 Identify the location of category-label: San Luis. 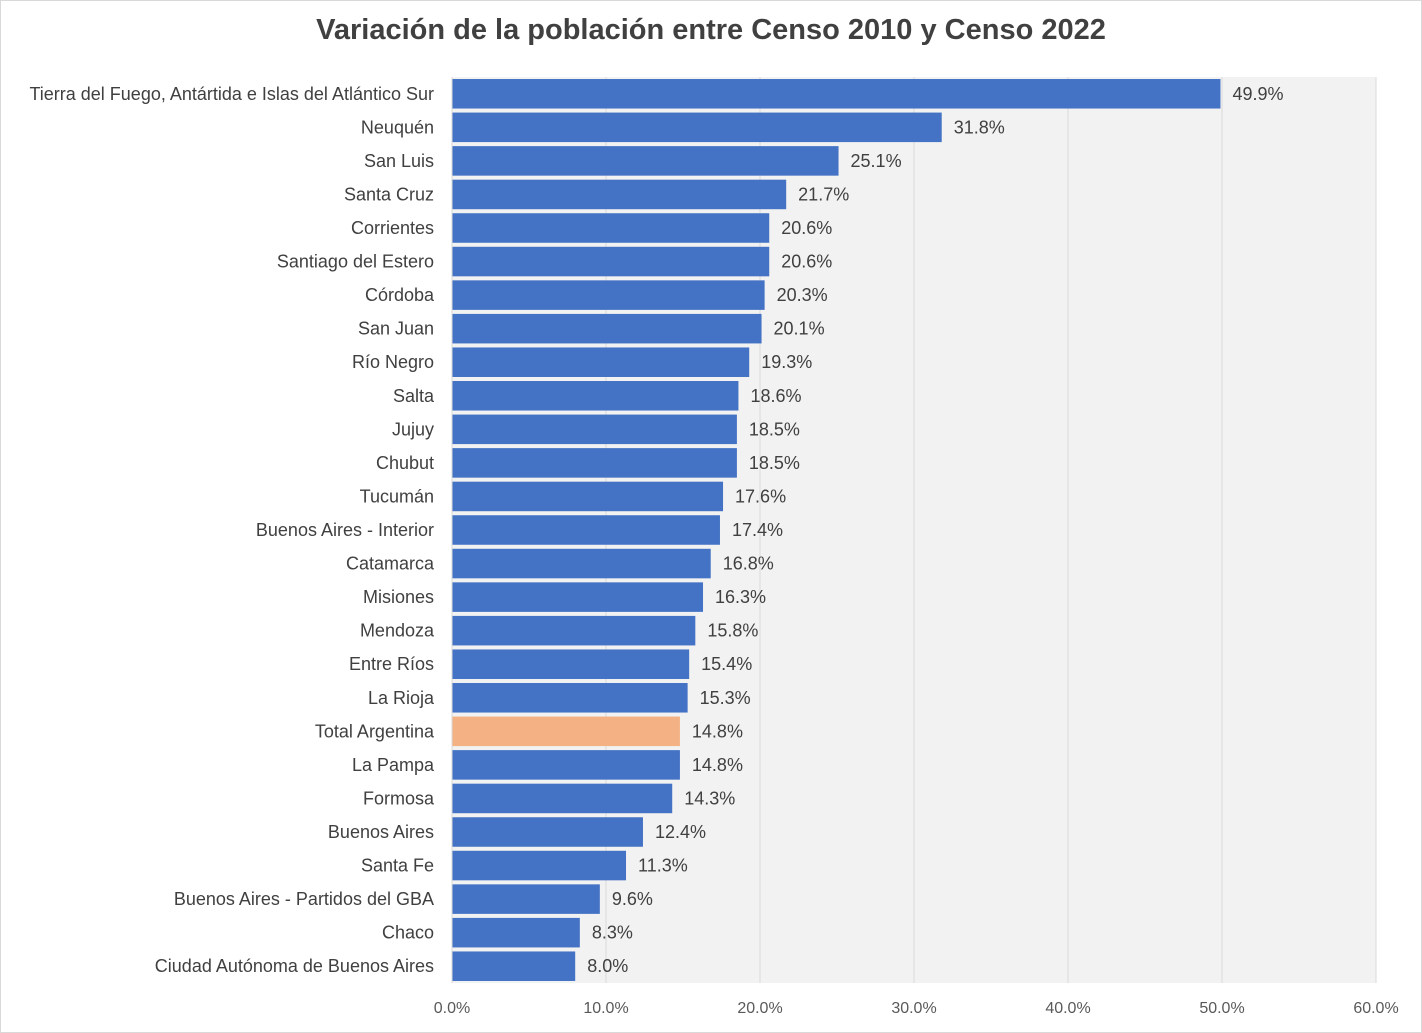
(399, 161).